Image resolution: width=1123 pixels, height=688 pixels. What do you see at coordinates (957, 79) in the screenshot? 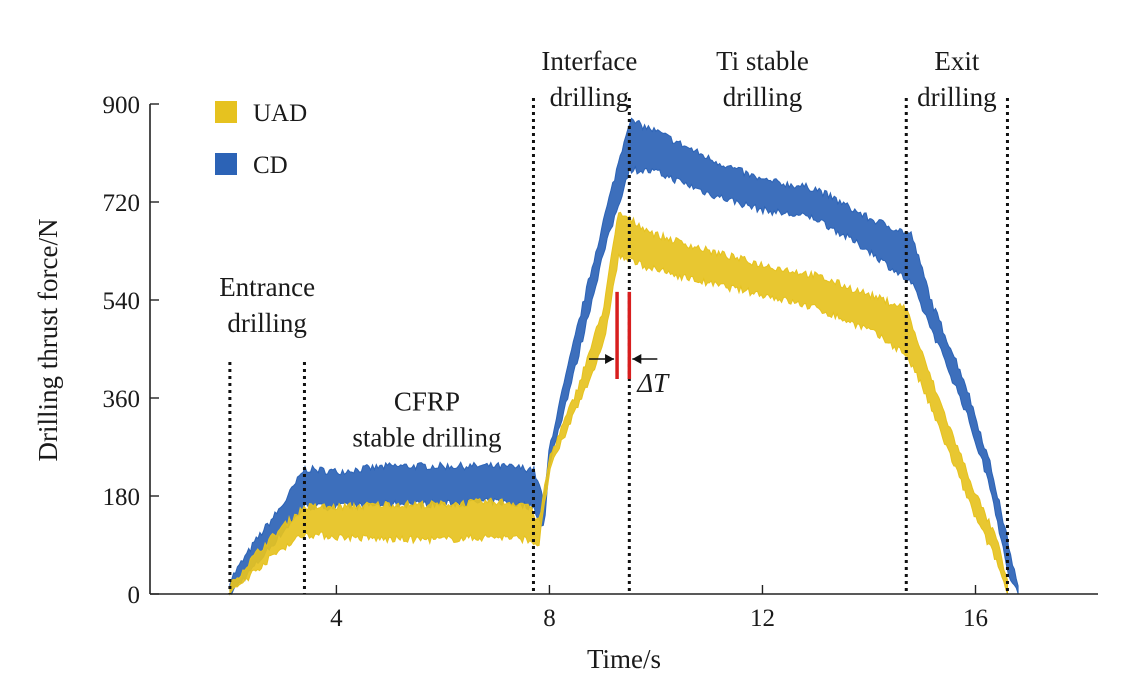
I see `phase-label: Exit drilling` at bounding box center [957, 79].